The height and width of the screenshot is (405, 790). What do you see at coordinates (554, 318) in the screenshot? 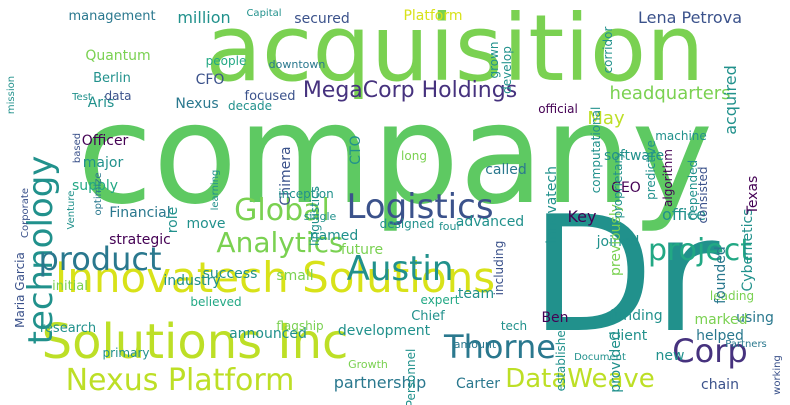
I see `cloud-word: Ben` at bounding box center [554, 318].